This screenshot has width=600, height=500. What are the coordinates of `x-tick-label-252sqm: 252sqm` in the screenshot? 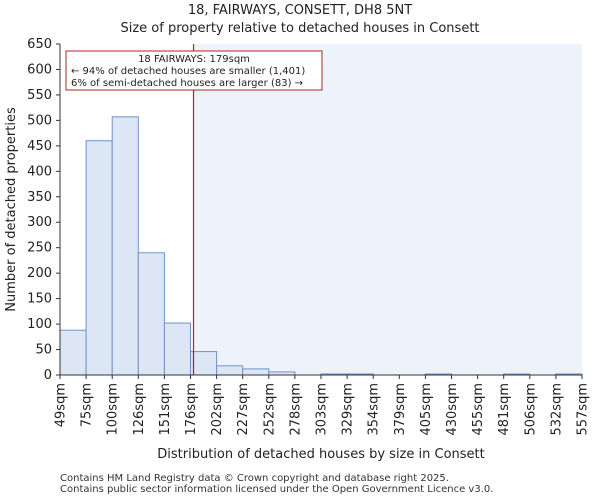 It's located at (269, 409).